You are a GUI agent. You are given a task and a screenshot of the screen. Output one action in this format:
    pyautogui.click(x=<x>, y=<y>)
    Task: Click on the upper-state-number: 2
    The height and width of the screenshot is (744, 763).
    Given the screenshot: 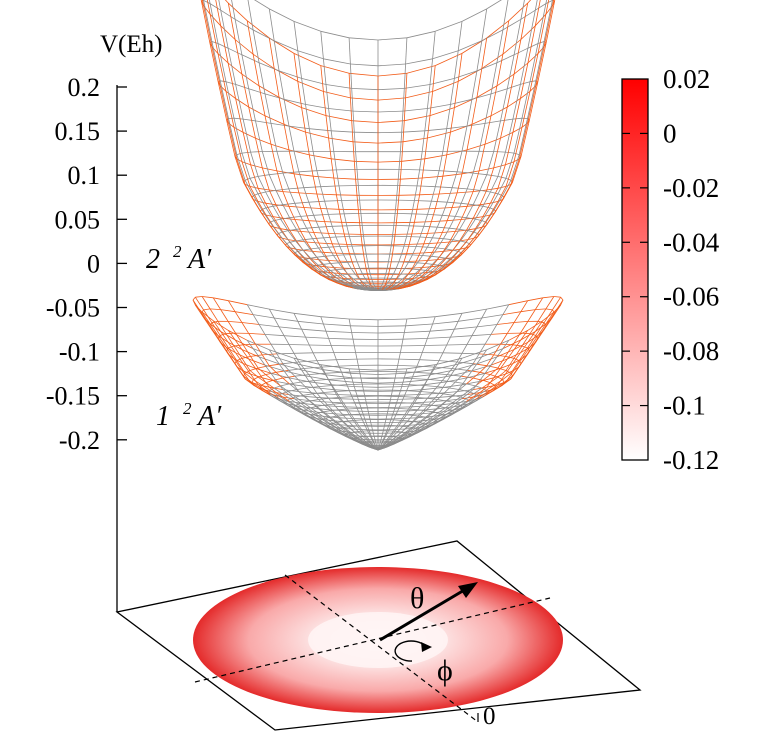 What is the action you would take?
    pyautogui.click(x=153, y=259)
    